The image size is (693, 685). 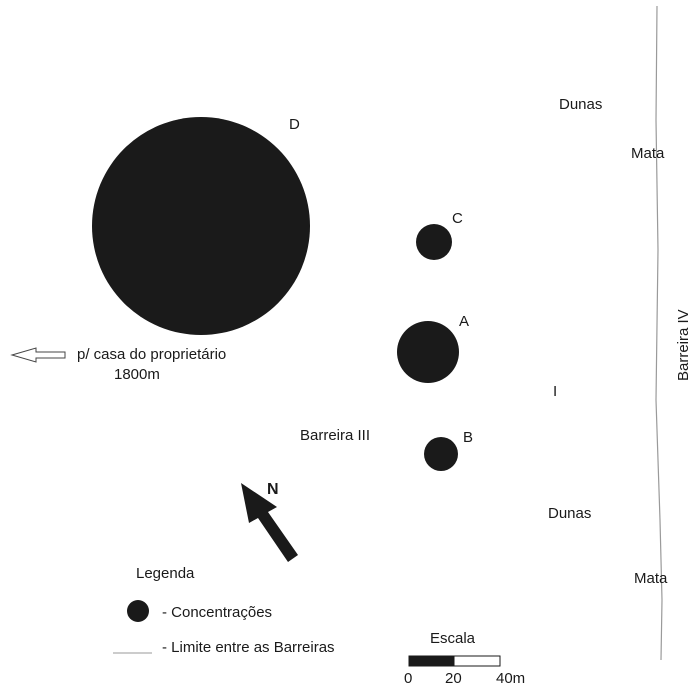 I want to click on scale-tick-0: 0, so click(x=408, y=677).